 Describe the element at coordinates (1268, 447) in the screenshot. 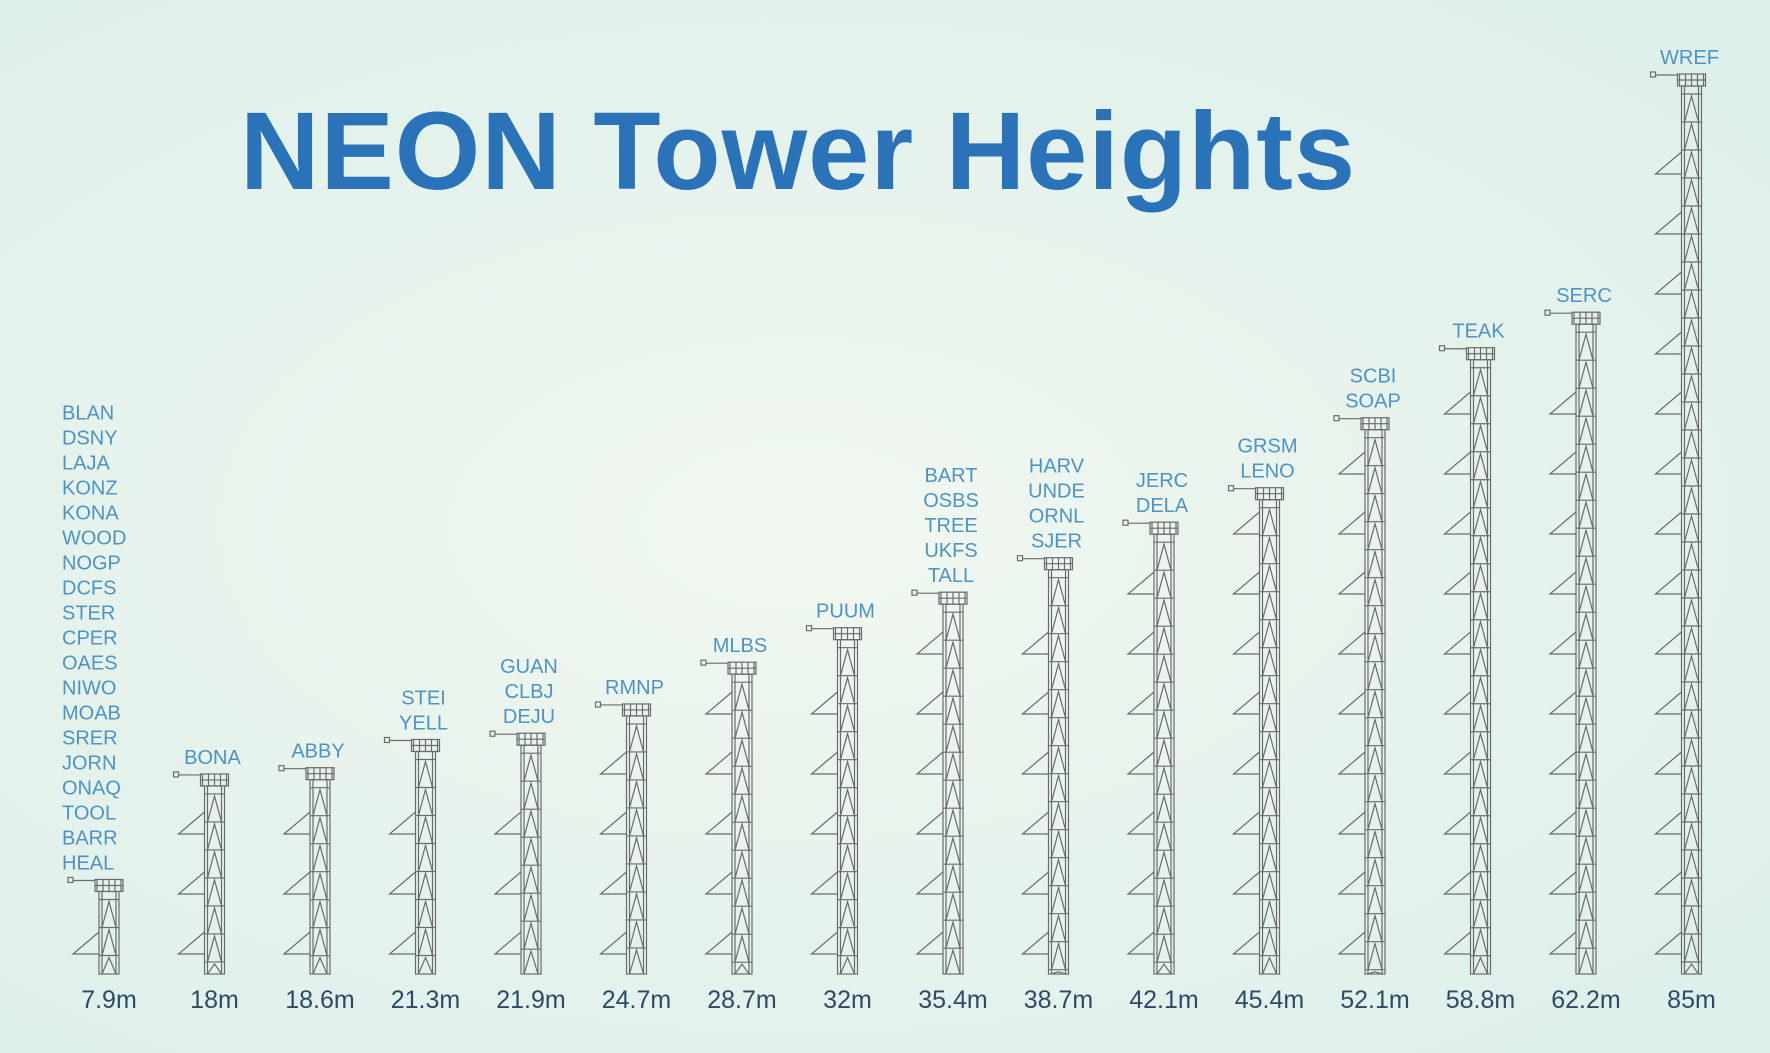

I see `site-label: GRSM` at that location.